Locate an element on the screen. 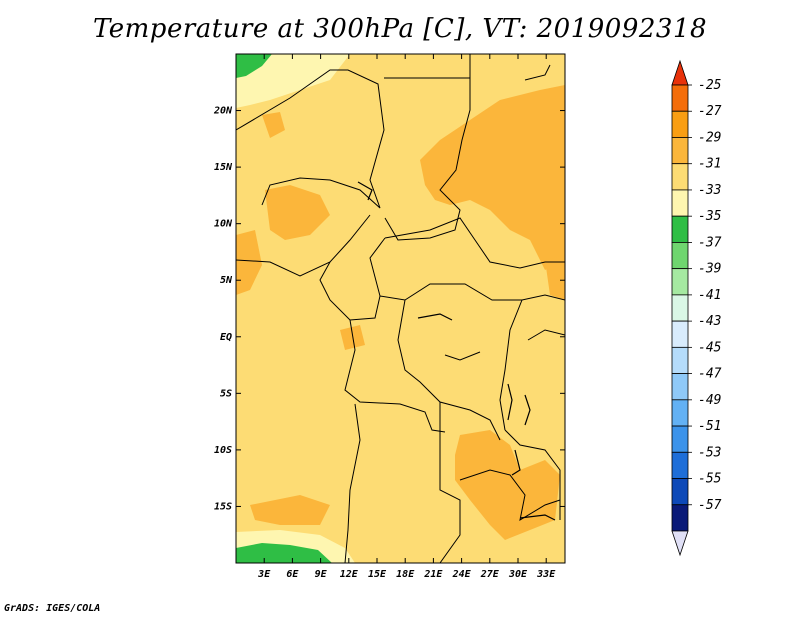 The width and height of the screenshot is (800, 618). colorbar-label: -35 is located at coordinates (710, 216).